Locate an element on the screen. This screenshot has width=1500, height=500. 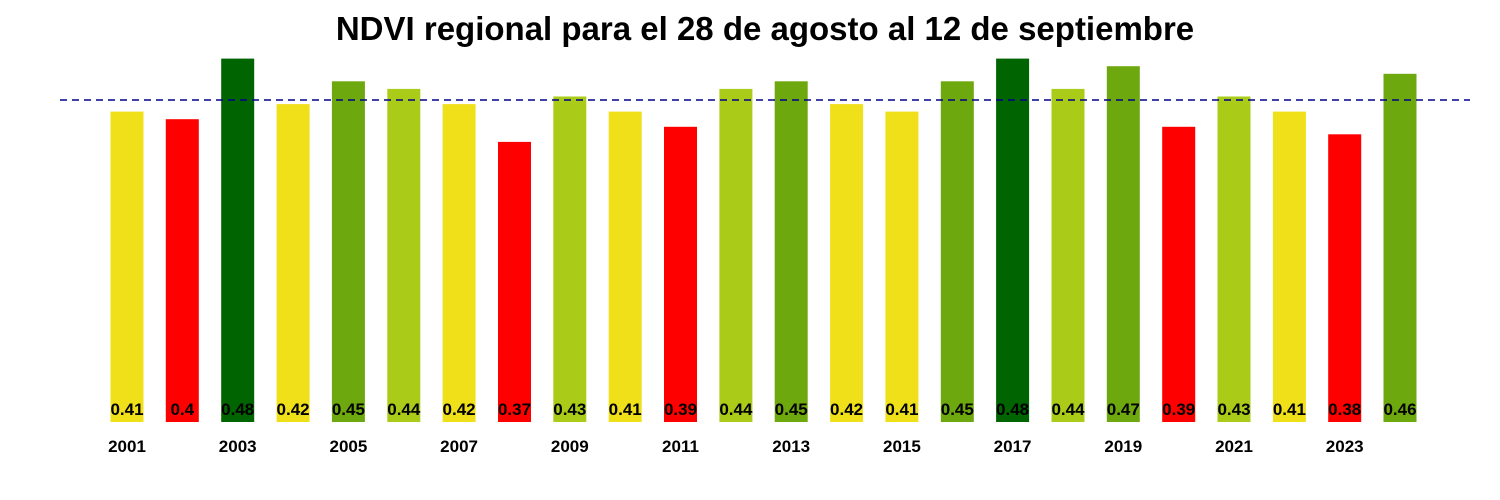
value-label-2017: 0.48 is located at coordinates (1012, 409).